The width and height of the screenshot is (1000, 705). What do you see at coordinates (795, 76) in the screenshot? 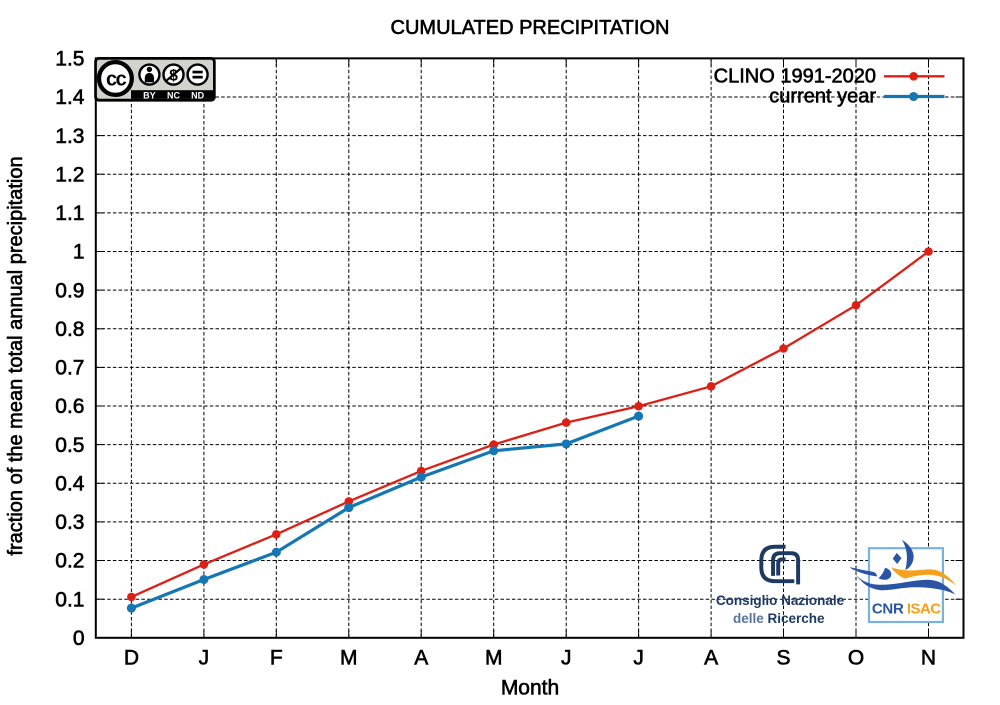
I see `svg-text: CLINO 1991-2020` at bounding box center [795, 76].